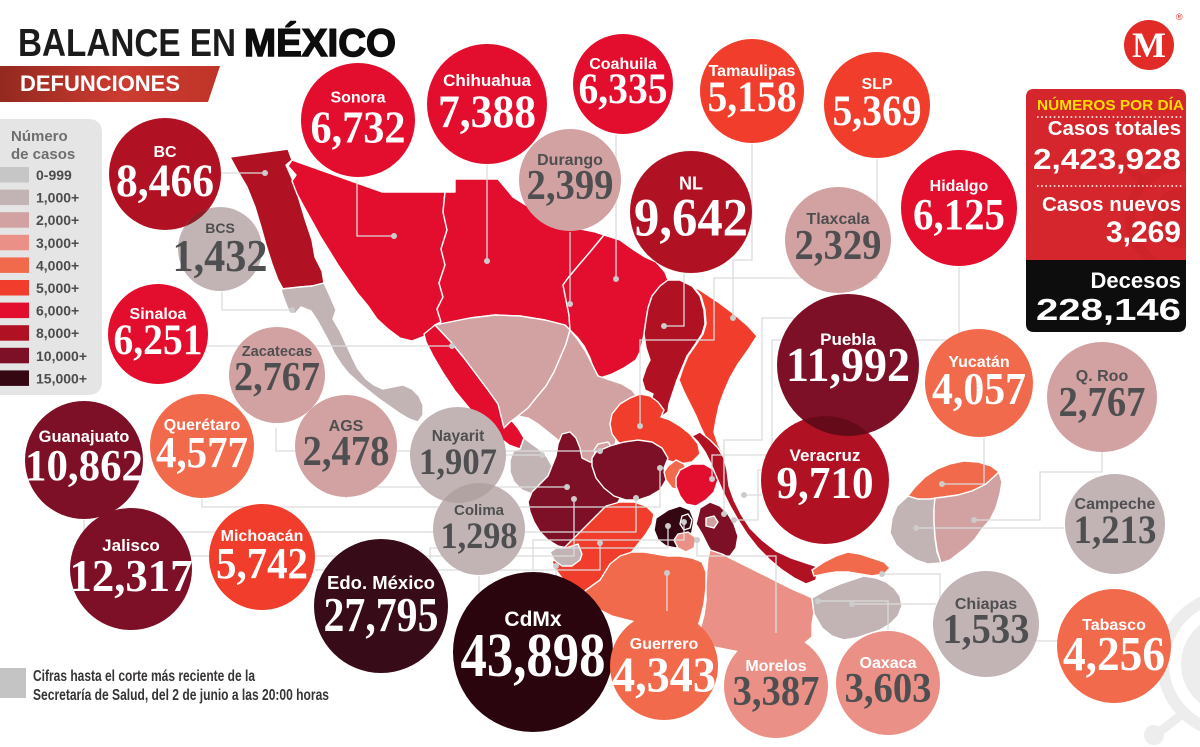  I want to click on svg-text: Edo. México, so click(381, 582).